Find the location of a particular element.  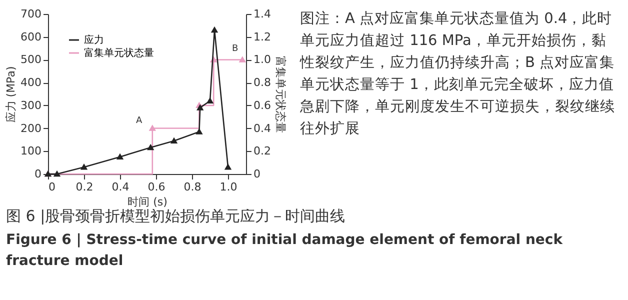

y-tick-label: 400 is located at coordinates (31, 83).